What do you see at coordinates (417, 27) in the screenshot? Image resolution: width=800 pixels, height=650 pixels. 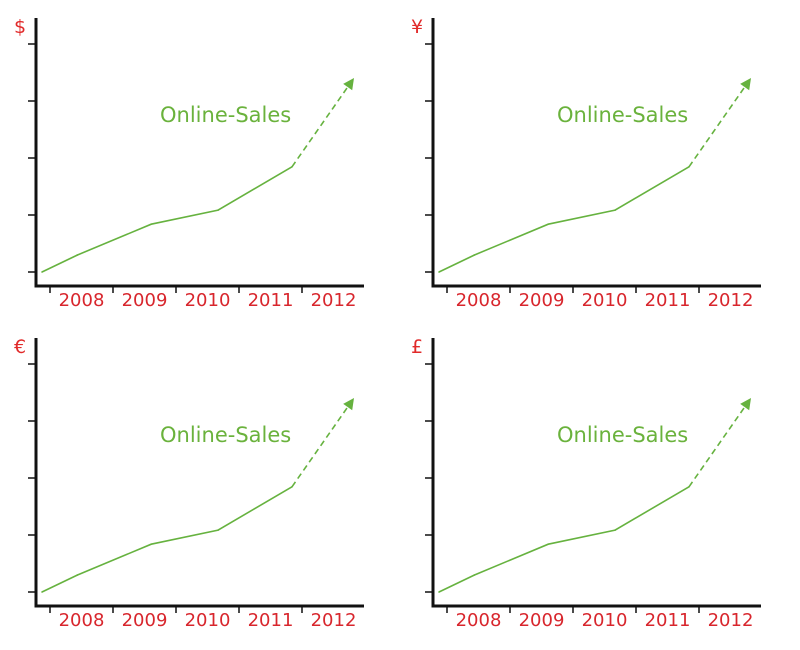 I see `y-axis-unit-symbol: ¥` at bounding box center [417, 27].